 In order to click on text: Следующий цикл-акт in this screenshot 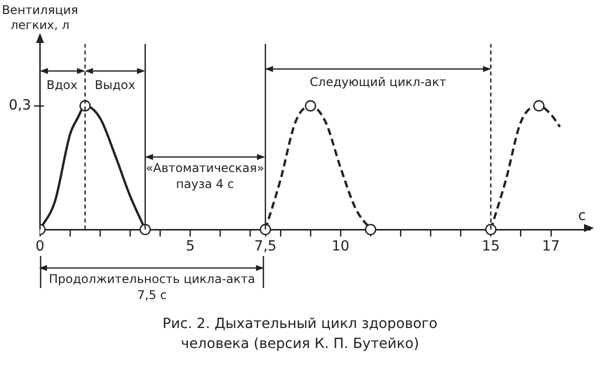, I will do `click(378, 82)`.